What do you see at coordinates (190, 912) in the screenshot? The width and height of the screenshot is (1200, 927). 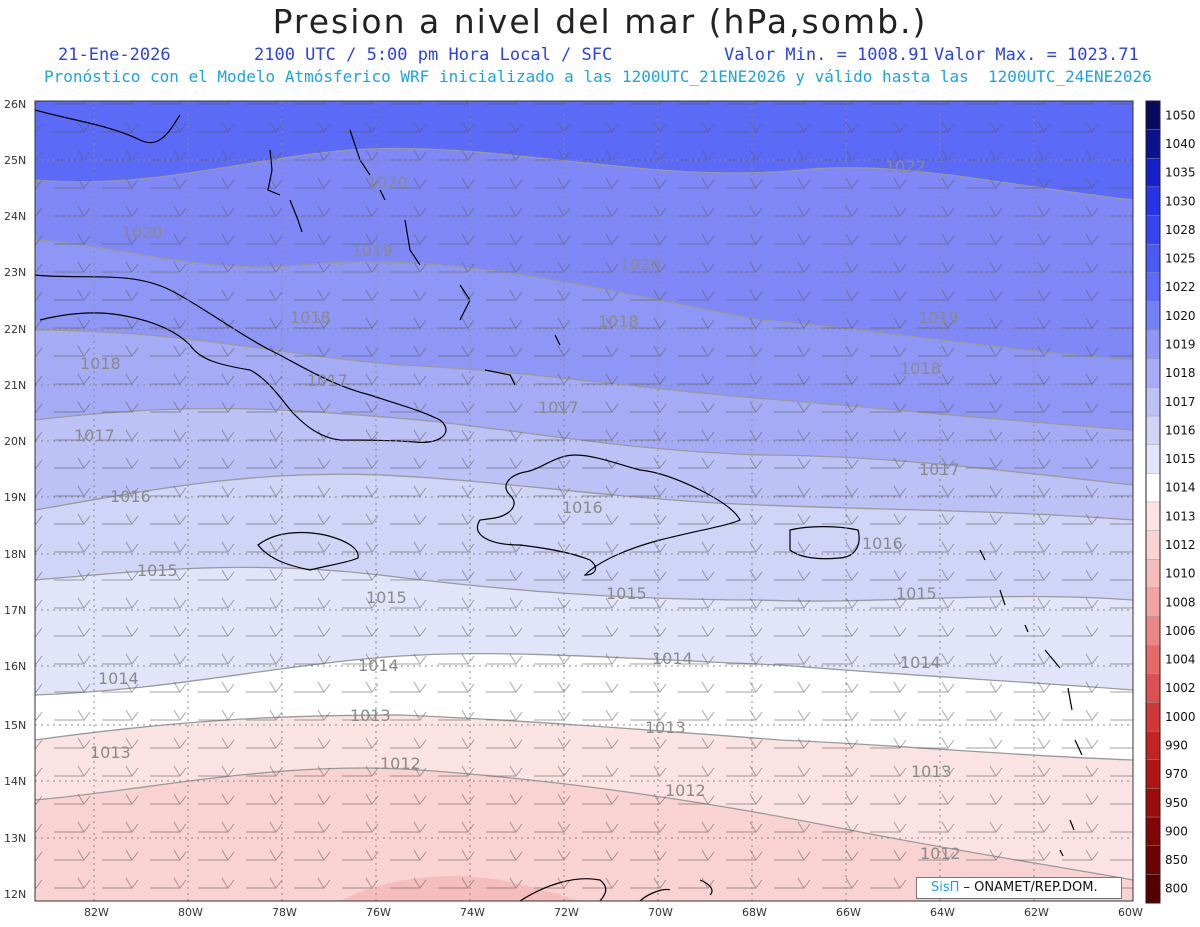 I see `lon-tick-label: 80W` at bounding box center [190, 912].